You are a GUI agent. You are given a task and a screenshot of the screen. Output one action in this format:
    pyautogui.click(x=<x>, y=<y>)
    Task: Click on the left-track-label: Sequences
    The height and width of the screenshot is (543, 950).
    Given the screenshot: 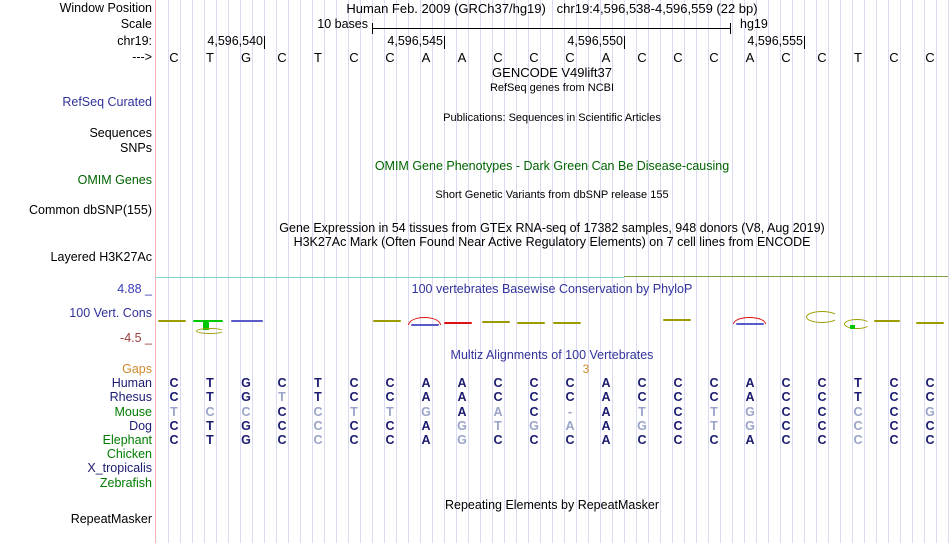 What is the action you would take?
    pyautogui.click(x=120, y=133)
    